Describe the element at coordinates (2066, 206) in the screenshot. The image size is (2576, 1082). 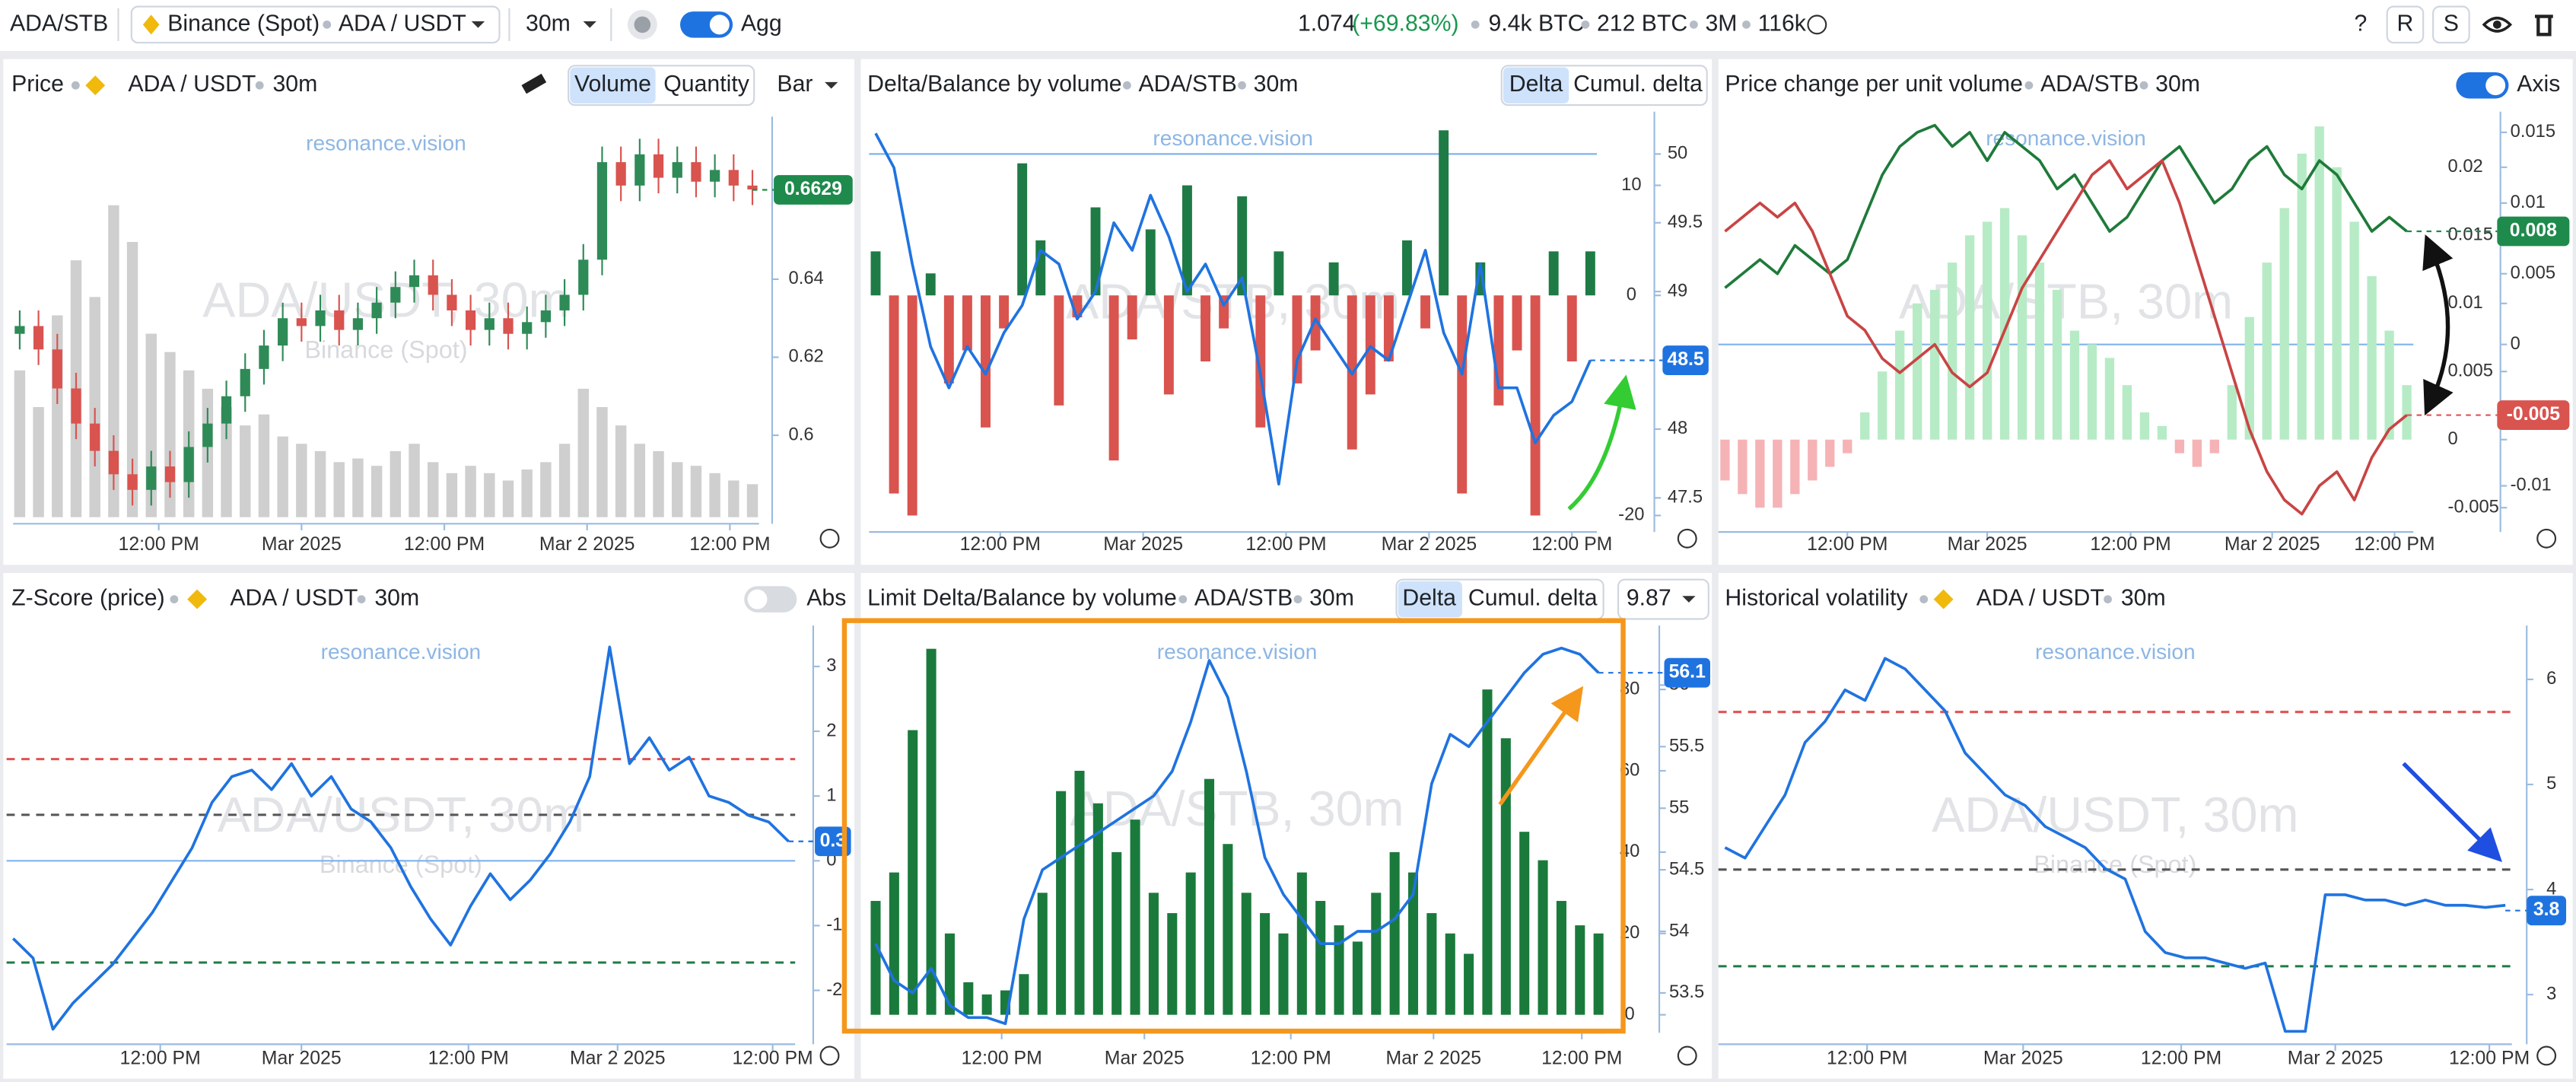
I see `line` at that location.